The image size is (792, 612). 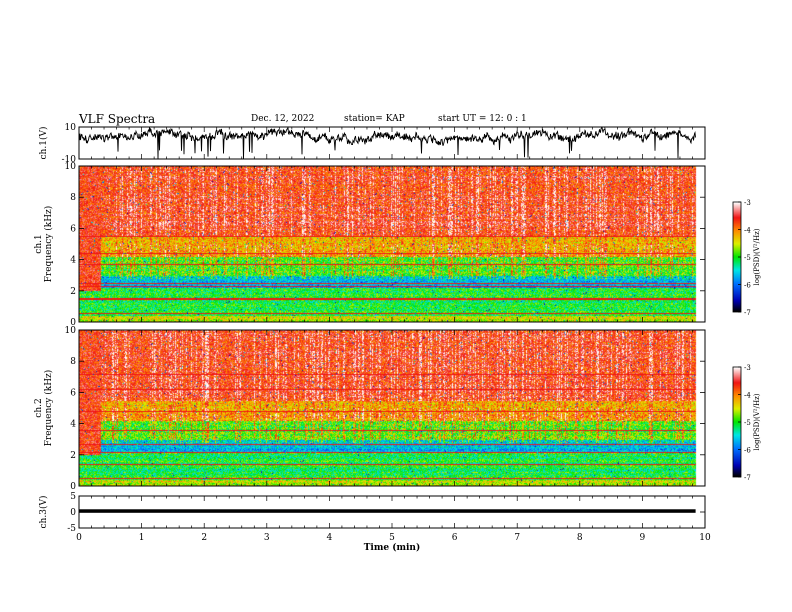 I want to click on ch2-spectrogram-ytick-label: 0, so click(x=73, y=487).